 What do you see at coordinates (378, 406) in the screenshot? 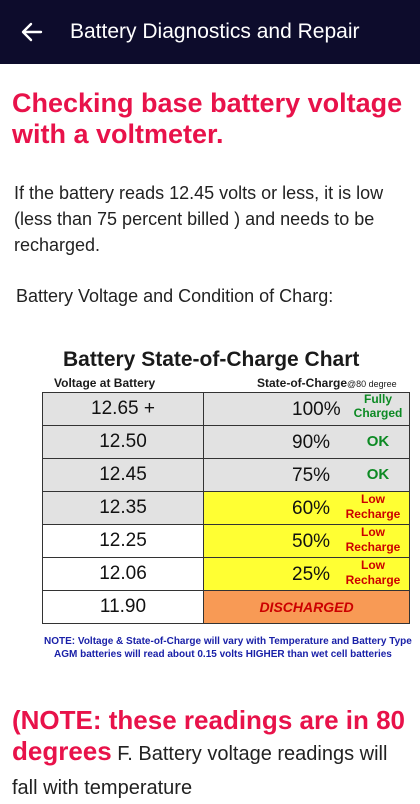
I see `status-label: Fully Charged` at bounding box center [378, 406].